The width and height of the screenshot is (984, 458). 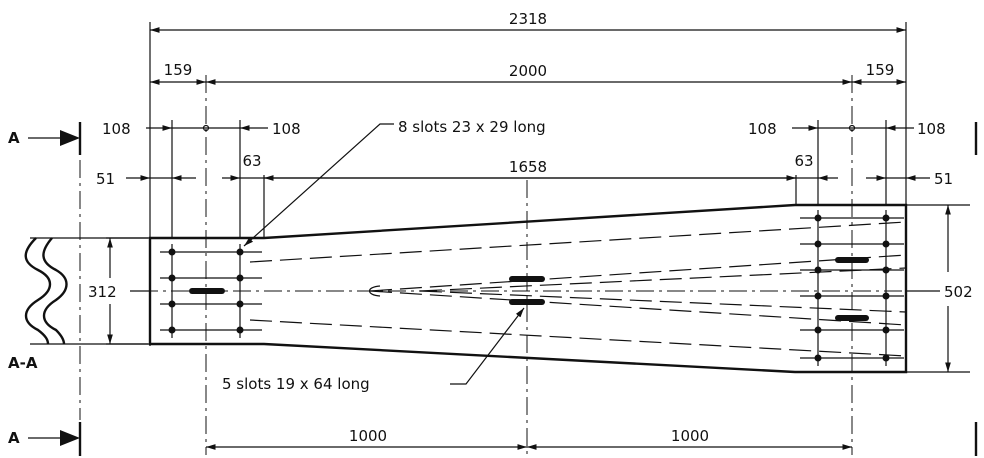 I want to click on dim-row-108: 108 108 108 108, so click(x=524, y=129).